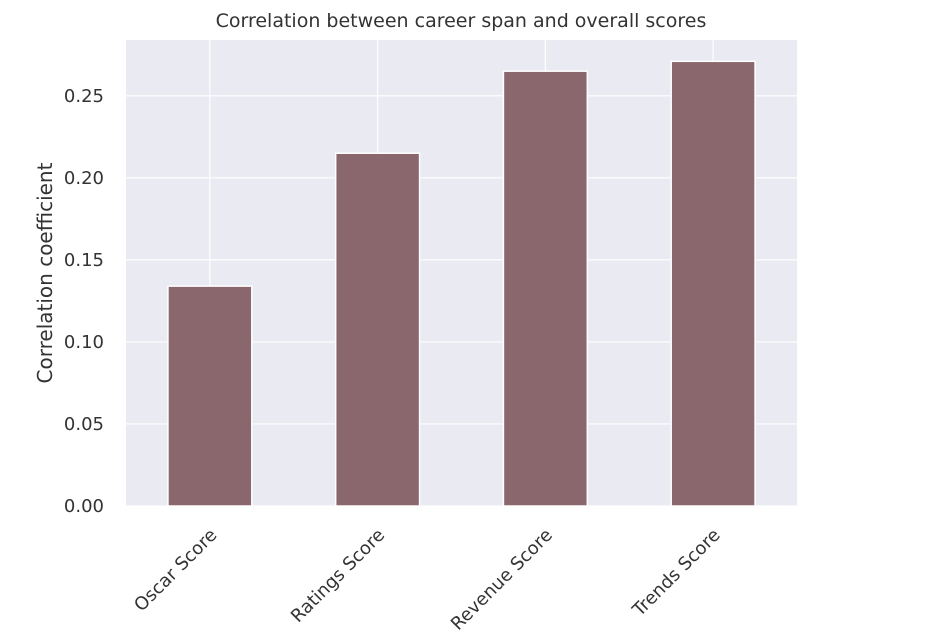  I want to click on y-tick-label: 0.00, so click(84, 506).